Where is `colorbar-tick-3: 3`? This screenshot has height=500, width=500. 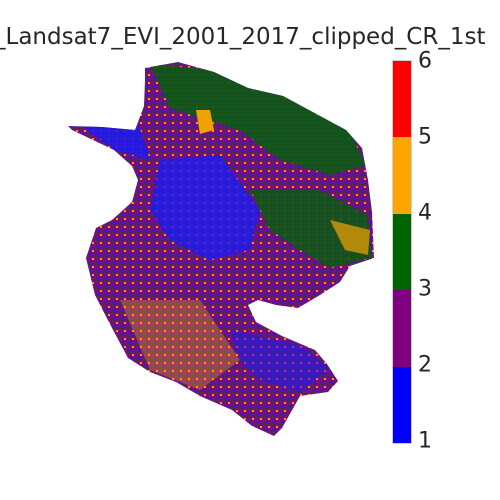
colorbar-tick-3: 3 is located at coordinates (425, 289).